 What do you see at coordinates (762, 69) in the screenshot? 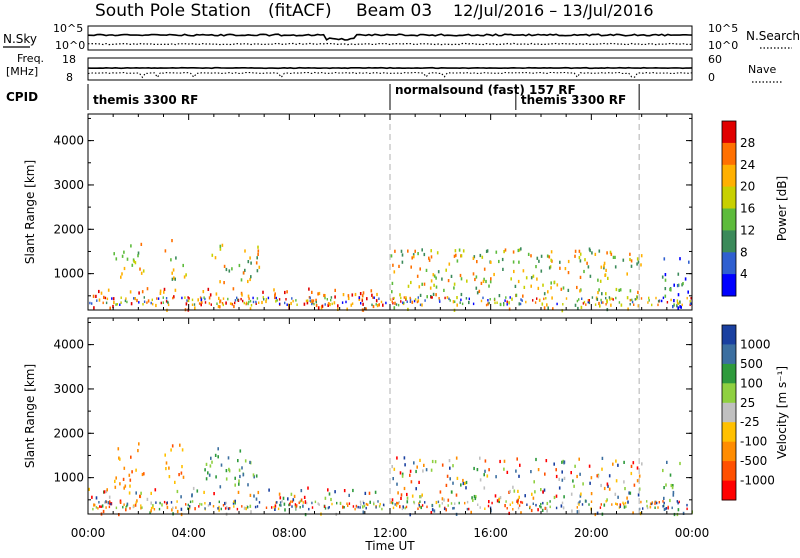
I see `nave-label: Nave` at bounding box center [762, 69].